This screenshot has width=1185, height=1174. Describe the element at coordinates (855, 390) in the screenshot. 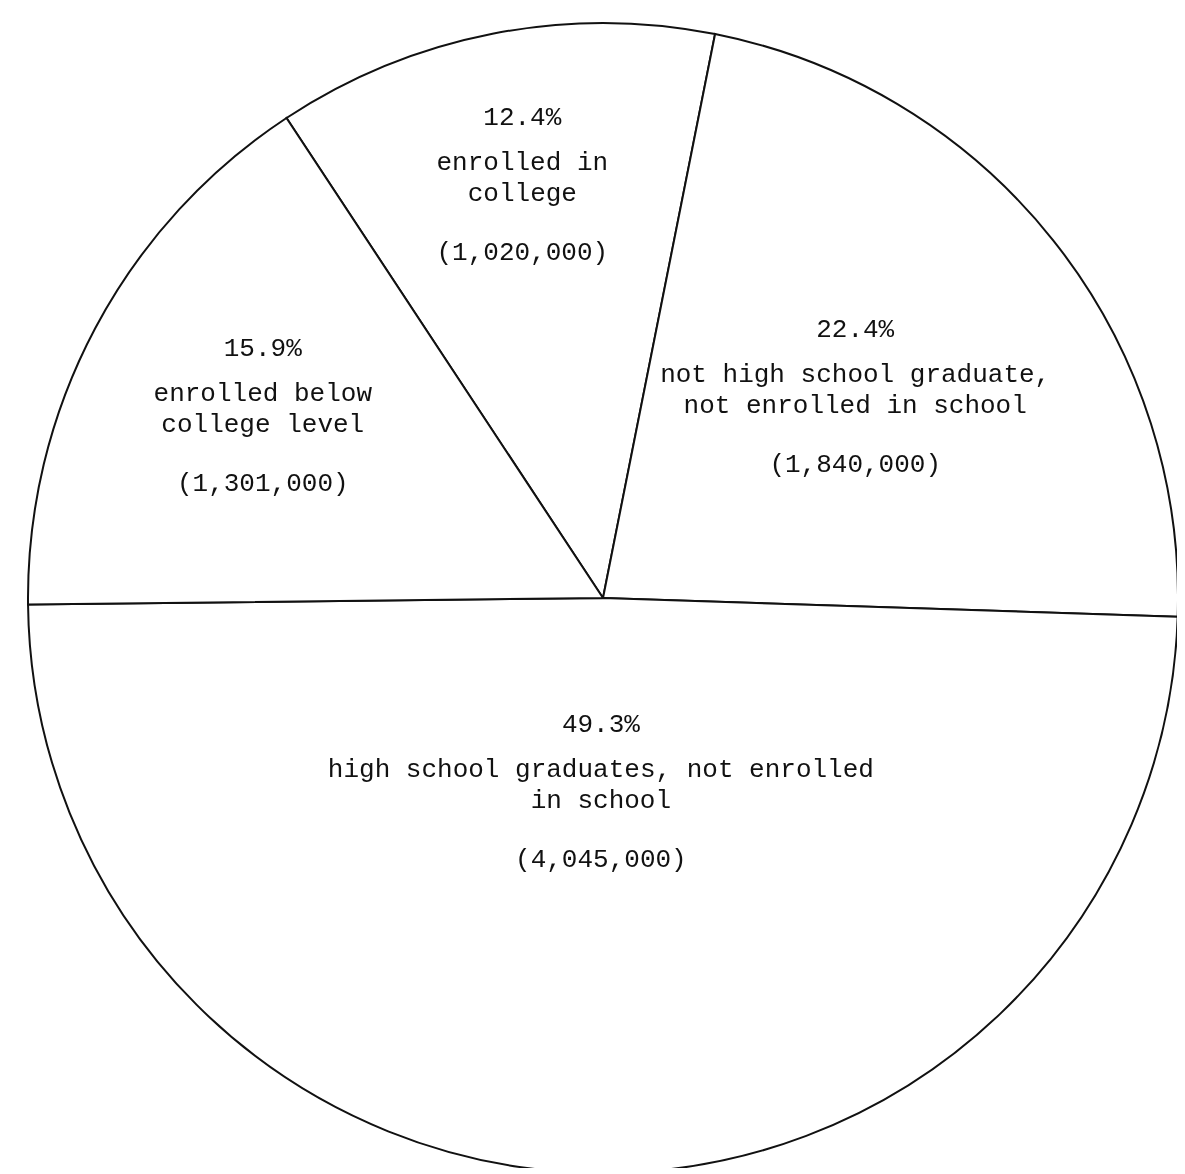

I see `slice-label: not high school graduate, not enrolled in school` at that location.